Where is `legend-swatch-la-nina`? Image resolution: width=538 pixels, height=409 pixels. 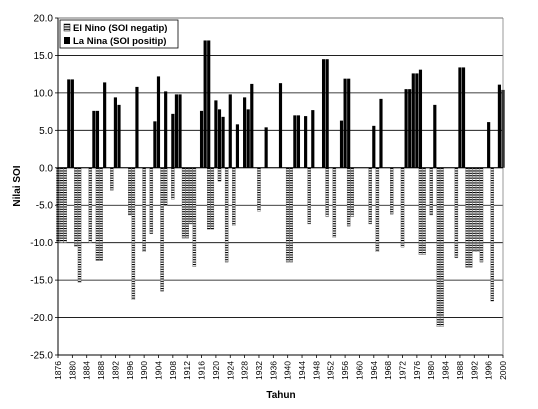 legend-swatch-la-nina is located at coordinates (67, 40).